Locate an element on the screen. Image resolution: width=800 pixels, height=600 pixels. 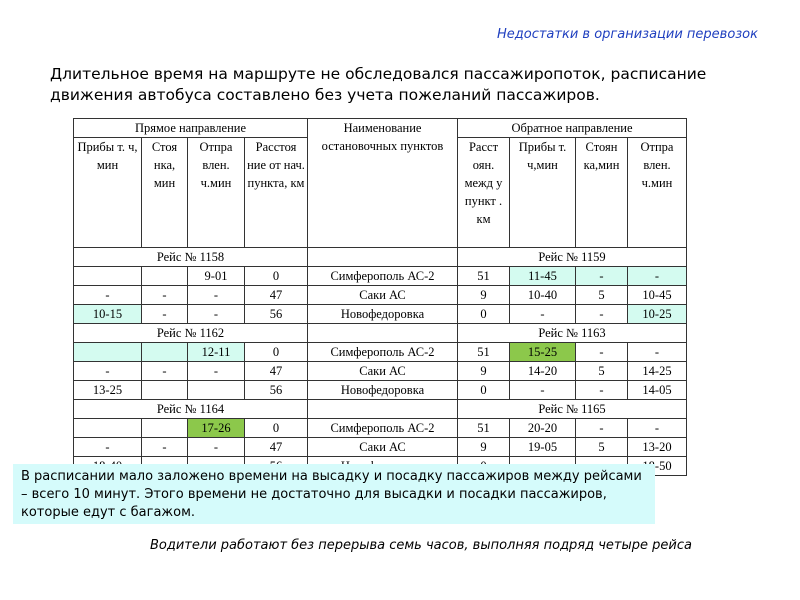
table-cell: 12-11 is located at coordinates (216, 352).